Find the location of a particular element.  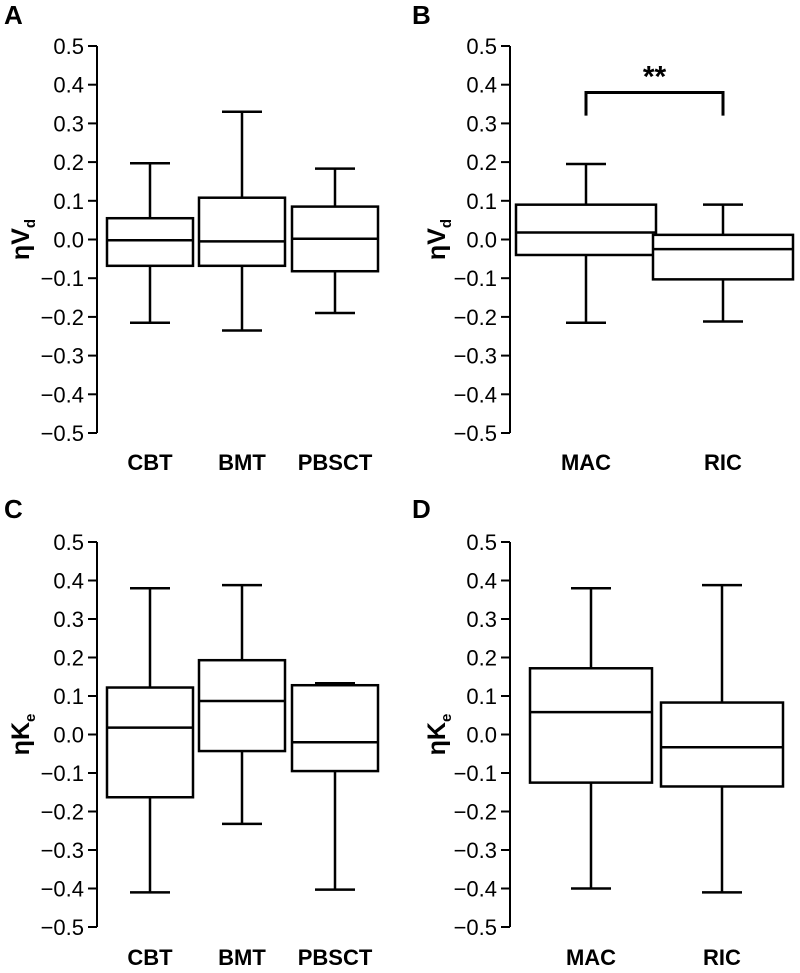

panel-label-a: A is located at coordinates (13, 15).